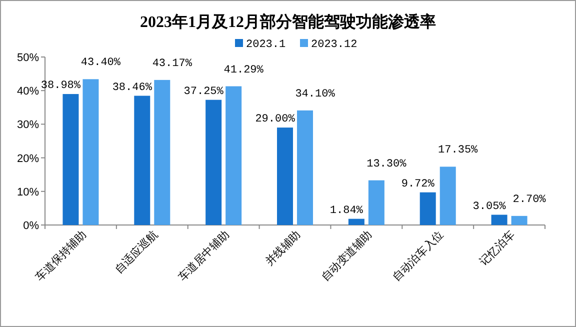 This screenshot has width=576, height=327. I want to click on data-label: 9.72%, so click(418, 184).